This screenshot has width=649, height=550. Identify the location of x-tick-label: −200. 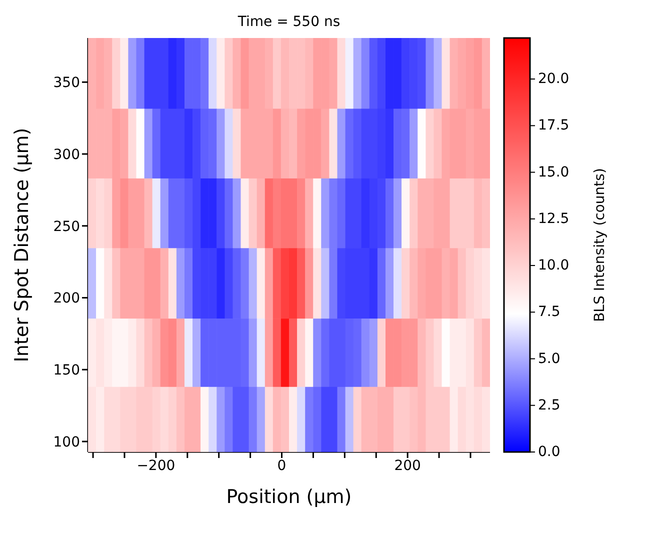
(156, 466).